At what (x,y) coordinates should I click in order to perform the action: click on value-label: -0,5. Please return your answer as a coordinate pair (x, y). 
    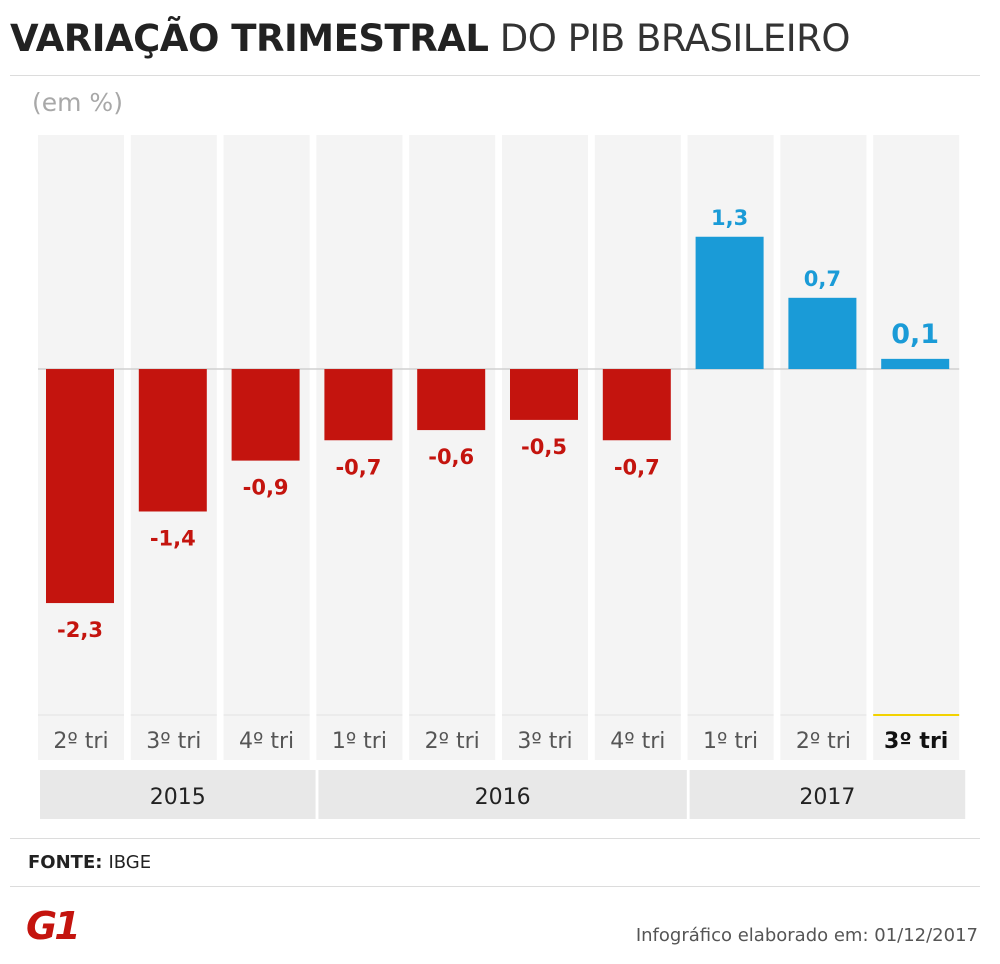
    Looking at the image, I should click on (544, 447).